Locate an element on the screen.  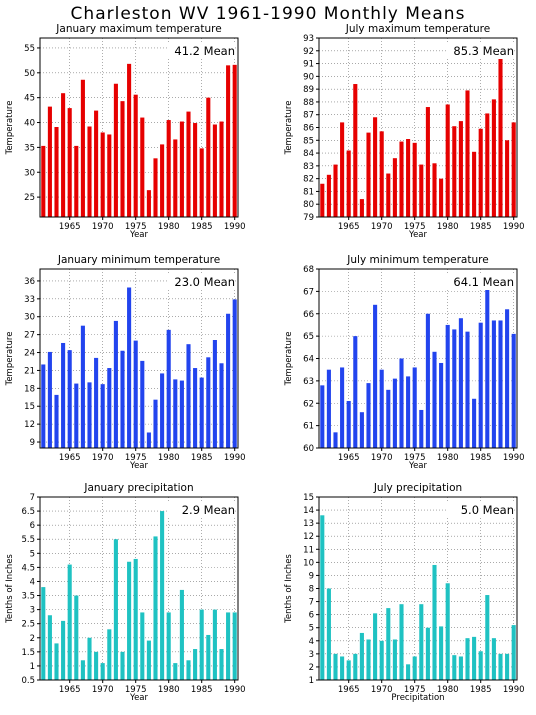
y-tick-label: 60 is located at coordinates (308, 449).